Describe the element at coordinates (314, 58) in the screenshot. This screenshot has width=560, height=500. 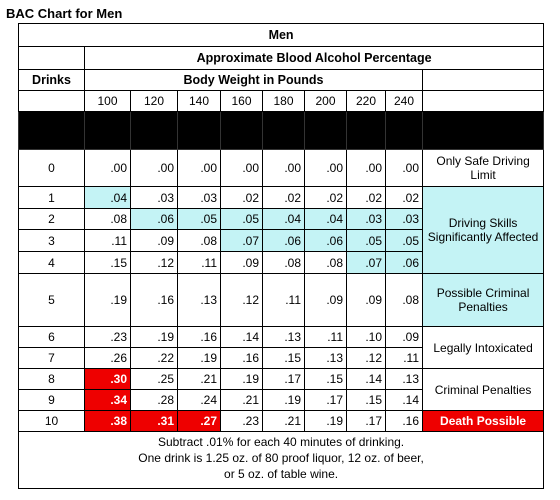
I see `subheader: Approximate Blood Alcohol Percentage` at that location.